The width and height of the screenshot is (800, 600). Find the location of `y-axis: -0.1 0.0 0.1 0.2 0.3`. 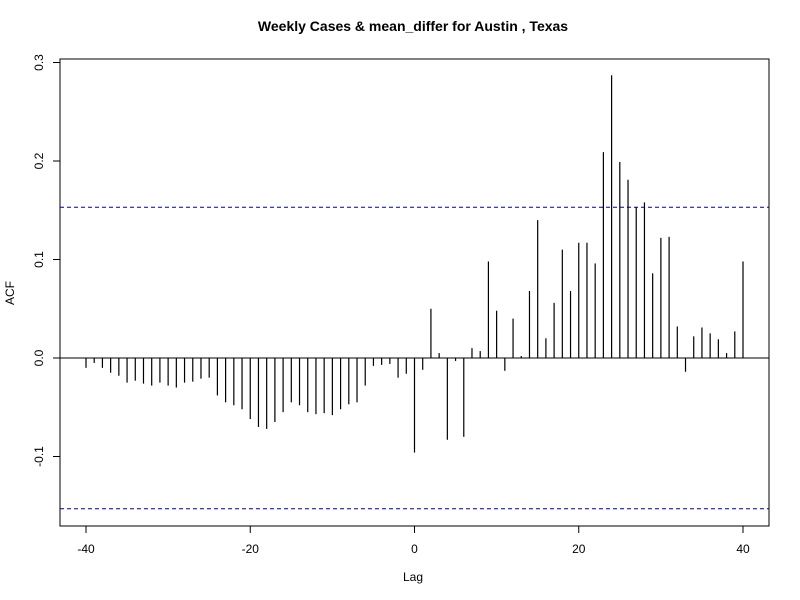

y-axis: -0.1 0.0 0.1 0.2 0.3 is located at coordinates (46, 260).